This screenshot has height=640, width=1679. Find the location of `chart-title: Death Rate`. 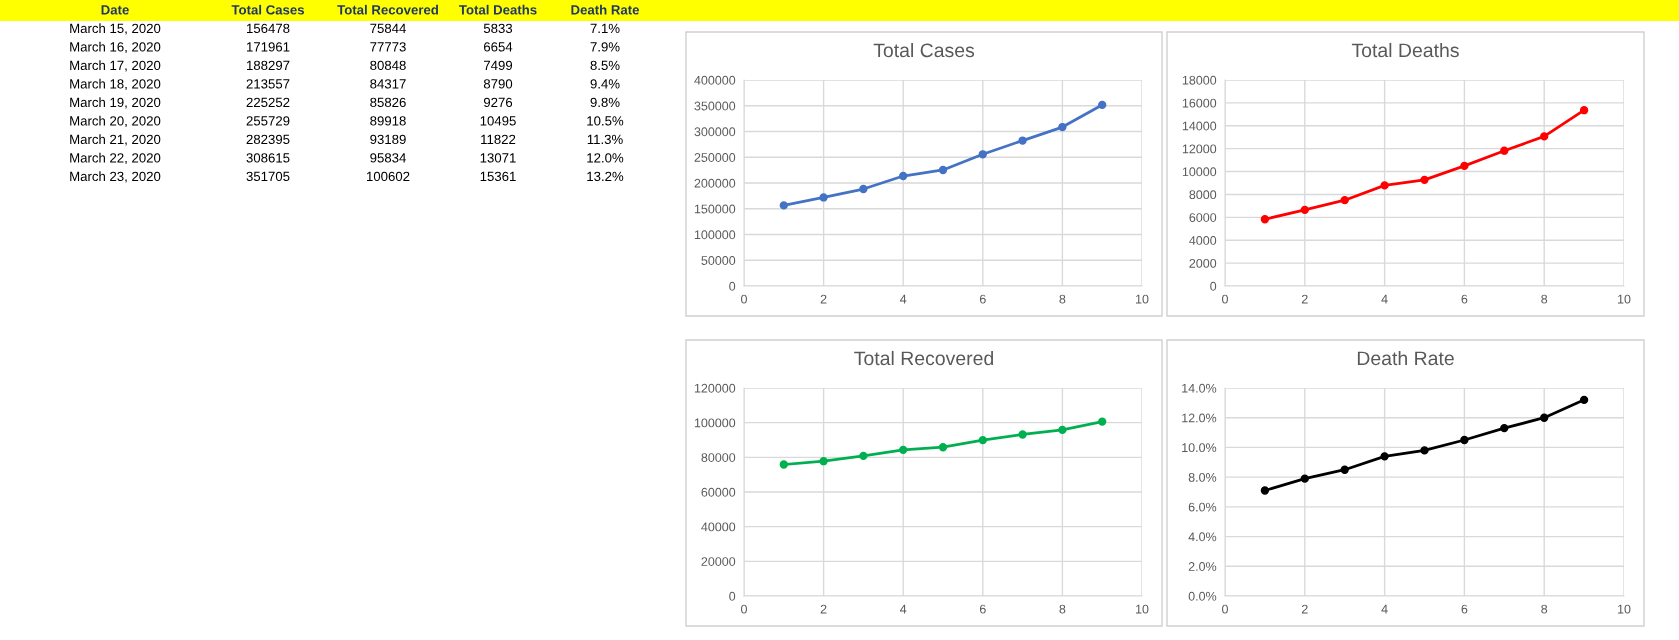

chart-title: Death Rate is located at coordinates (1405, 358).